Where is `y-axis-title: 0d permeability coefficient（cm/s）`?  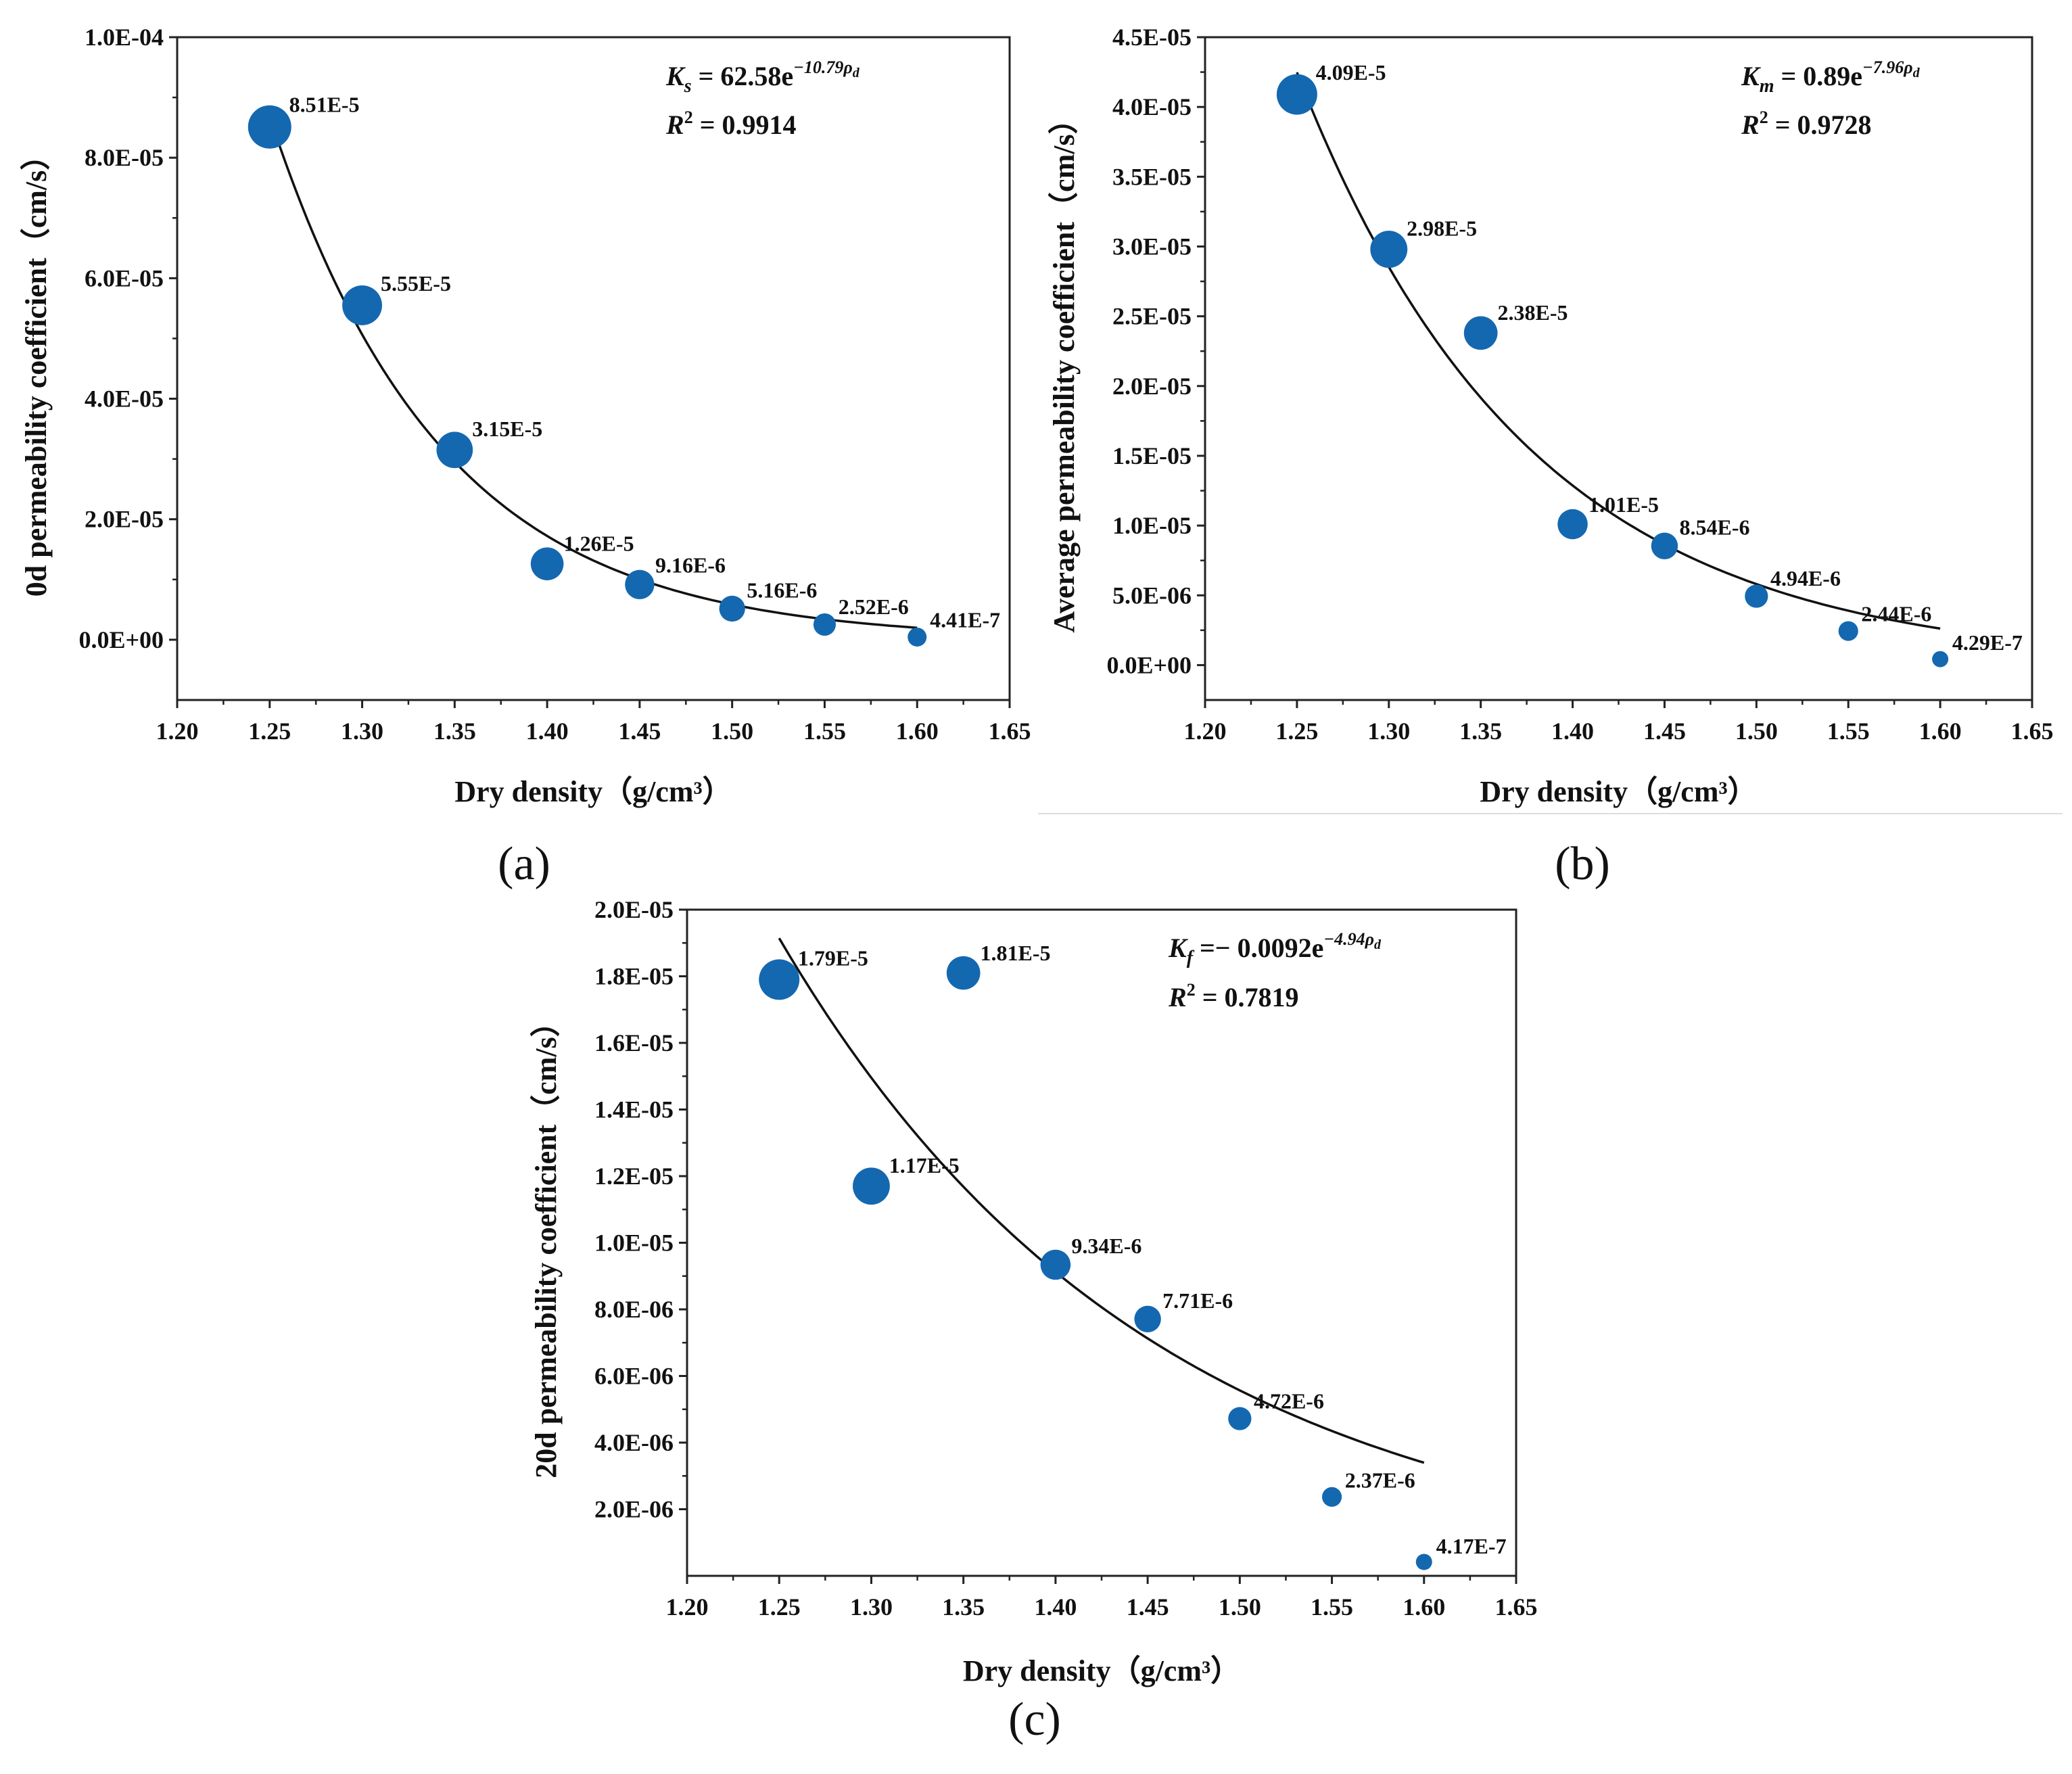
y-axis-title: 0d permeability coefficient（cm/s） is located at coordinates (36, 369).